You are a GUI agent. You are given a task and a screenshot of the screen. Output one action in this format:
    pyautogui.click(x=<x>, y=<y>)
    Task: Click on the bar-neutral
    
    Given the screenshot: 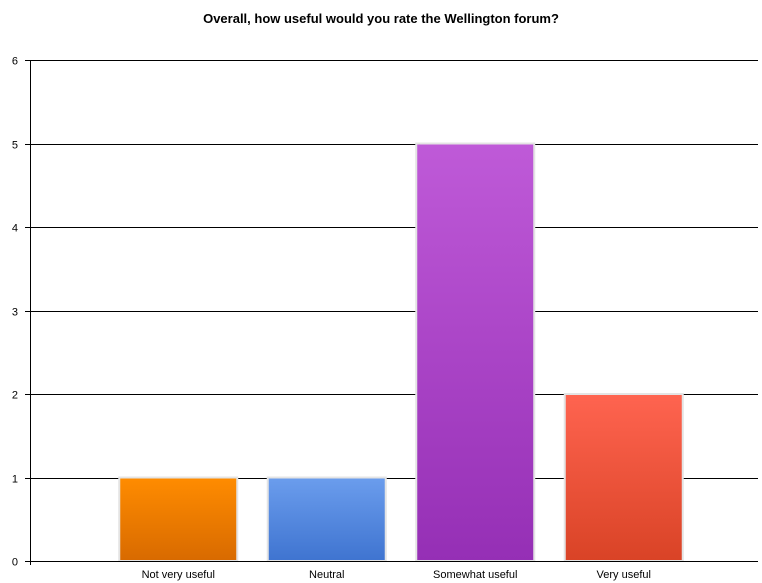 What is the action you would take?
    pyautogui.click(x=326, y=519)
    